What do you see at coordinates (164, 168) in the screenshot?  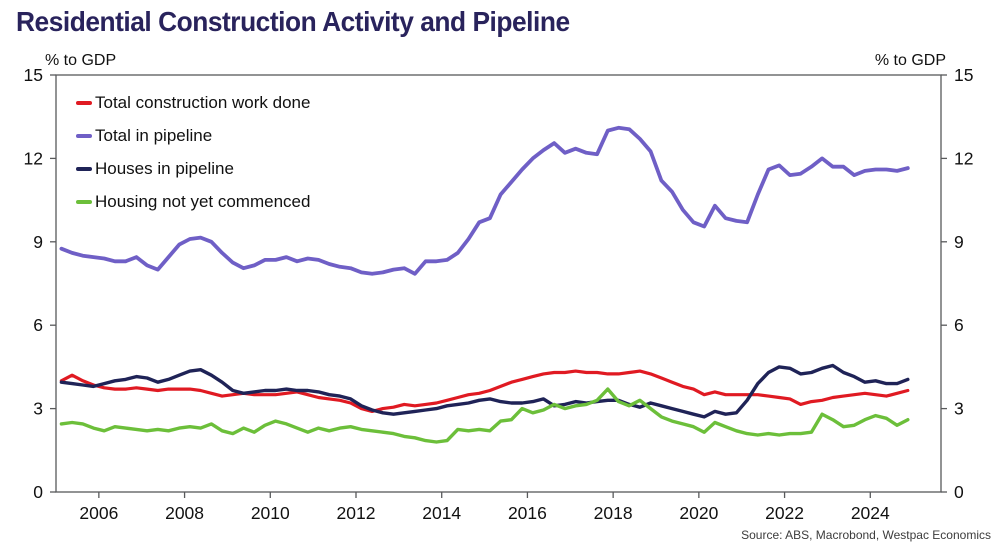 I see `legend-label: Houses in pipeline` at bounding box center [164, 168].